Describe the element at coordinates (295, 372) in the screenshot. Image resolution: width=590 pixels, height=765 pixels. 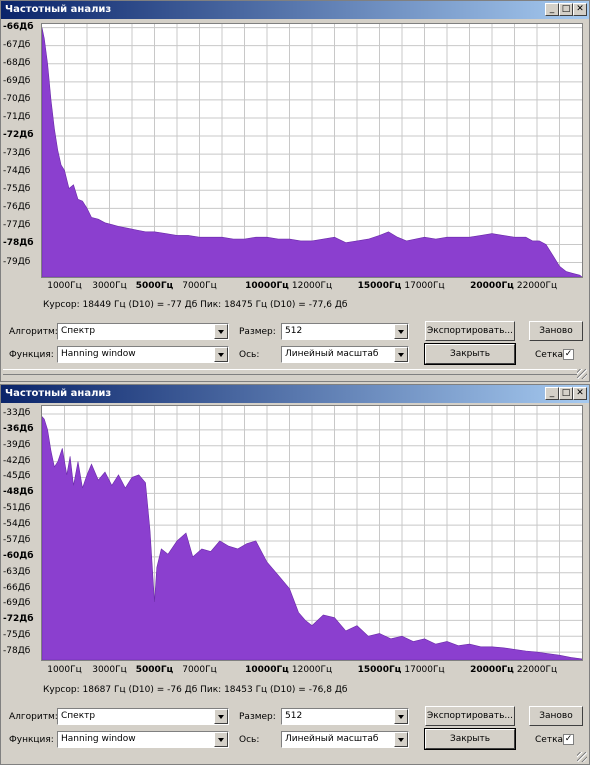
I see `resize-bar` at that location.